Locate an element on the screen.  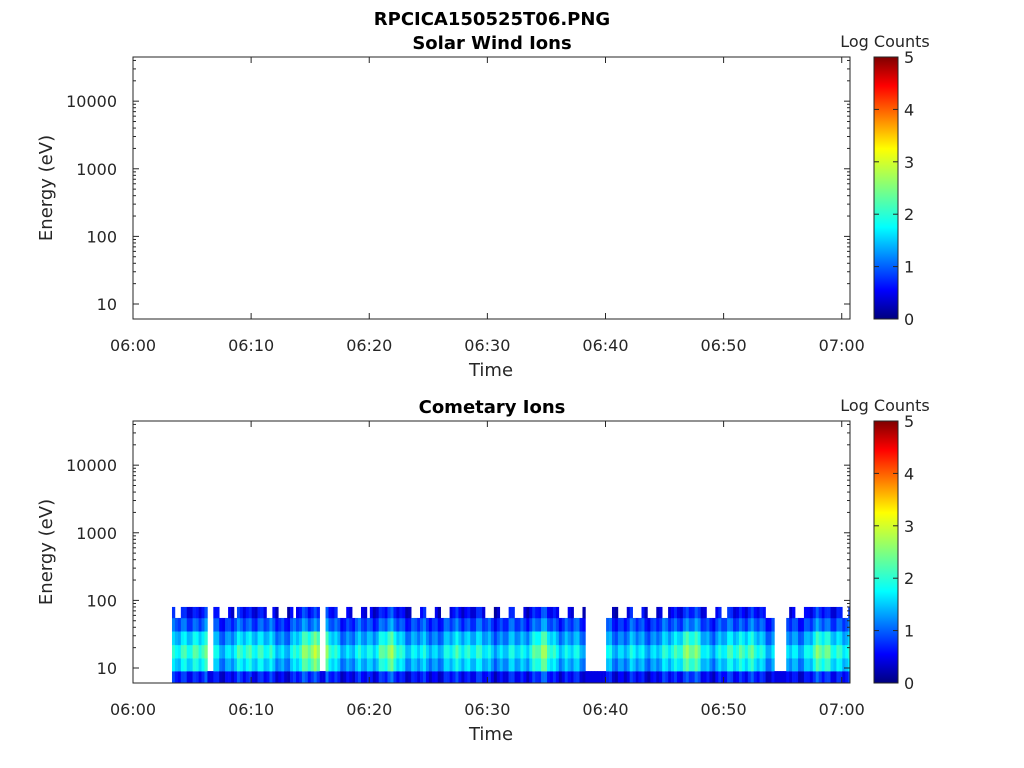
colorbar-tick-label: 4 is located at coordinates (909, 473).